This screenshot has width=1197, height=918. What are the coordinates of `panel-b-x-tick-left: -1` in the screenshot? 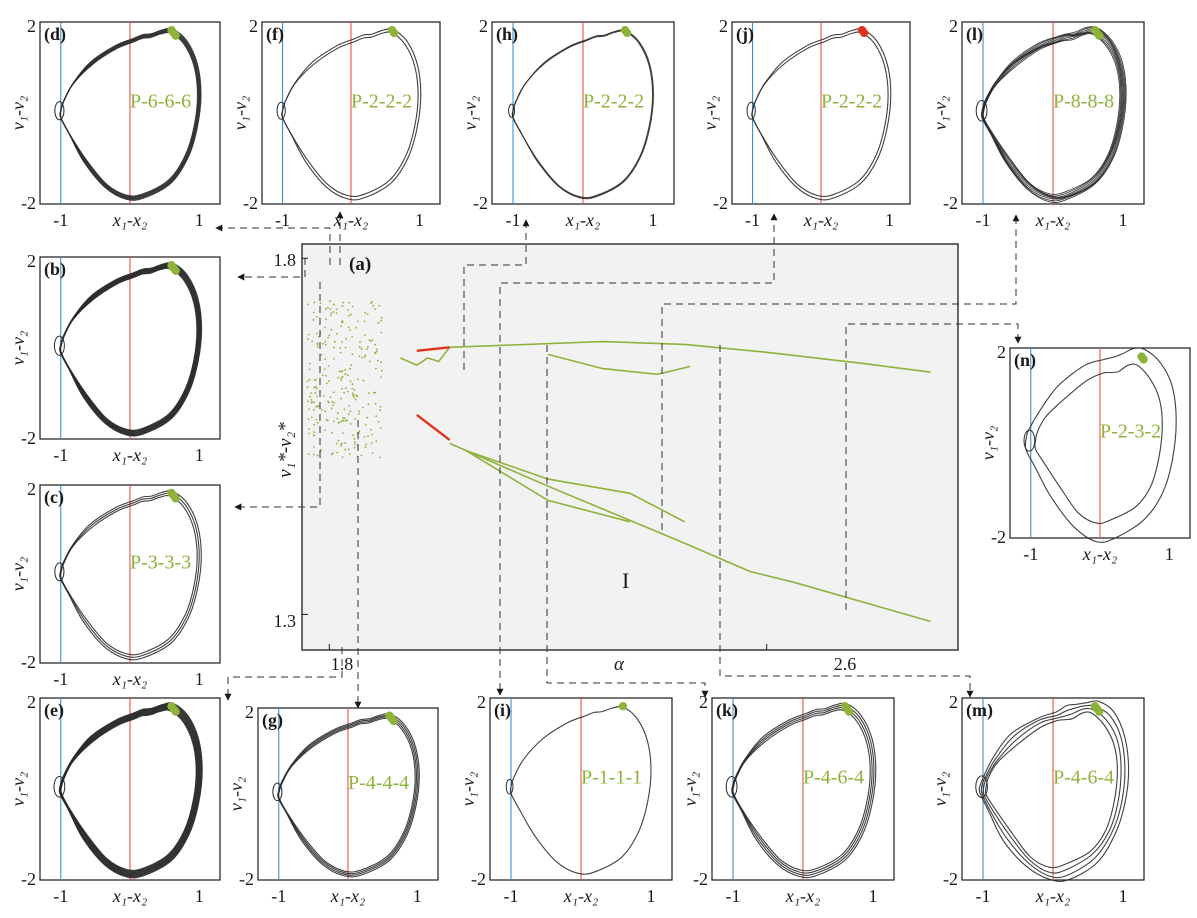 It's located at (60, 455).